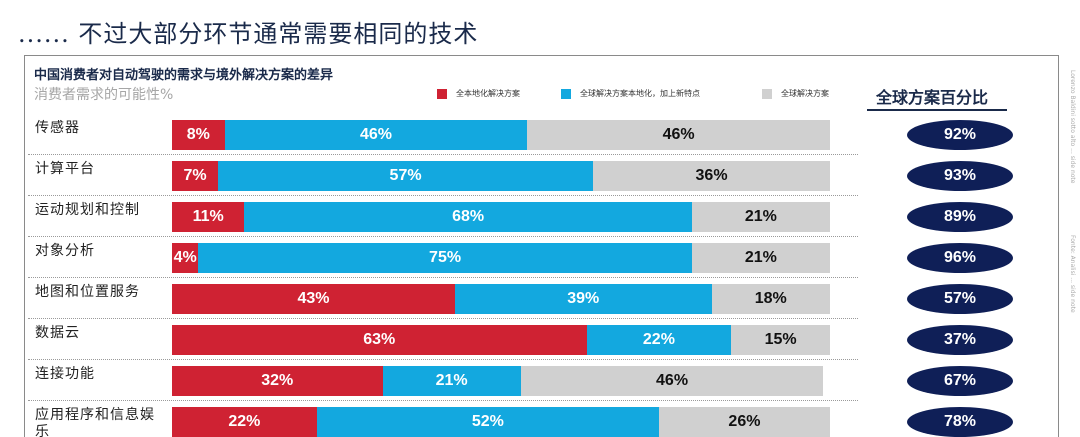  What do you see at coordinates (744, 422) in the screenshot?
I see `bar-segment-global: 26%` at bounding box center [744, 422].